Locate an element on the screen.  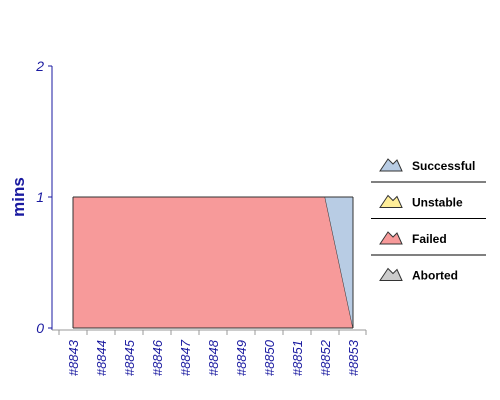
legend-label: Aborted is located at coordinates (435, 276).